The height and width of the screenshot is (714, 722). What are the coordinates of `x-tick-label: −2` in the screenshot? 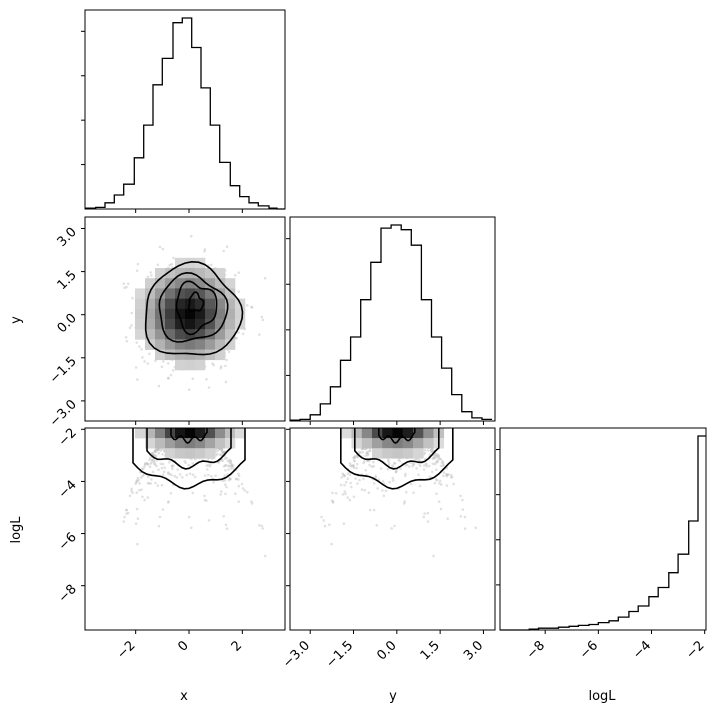 It's located at (126, 650).